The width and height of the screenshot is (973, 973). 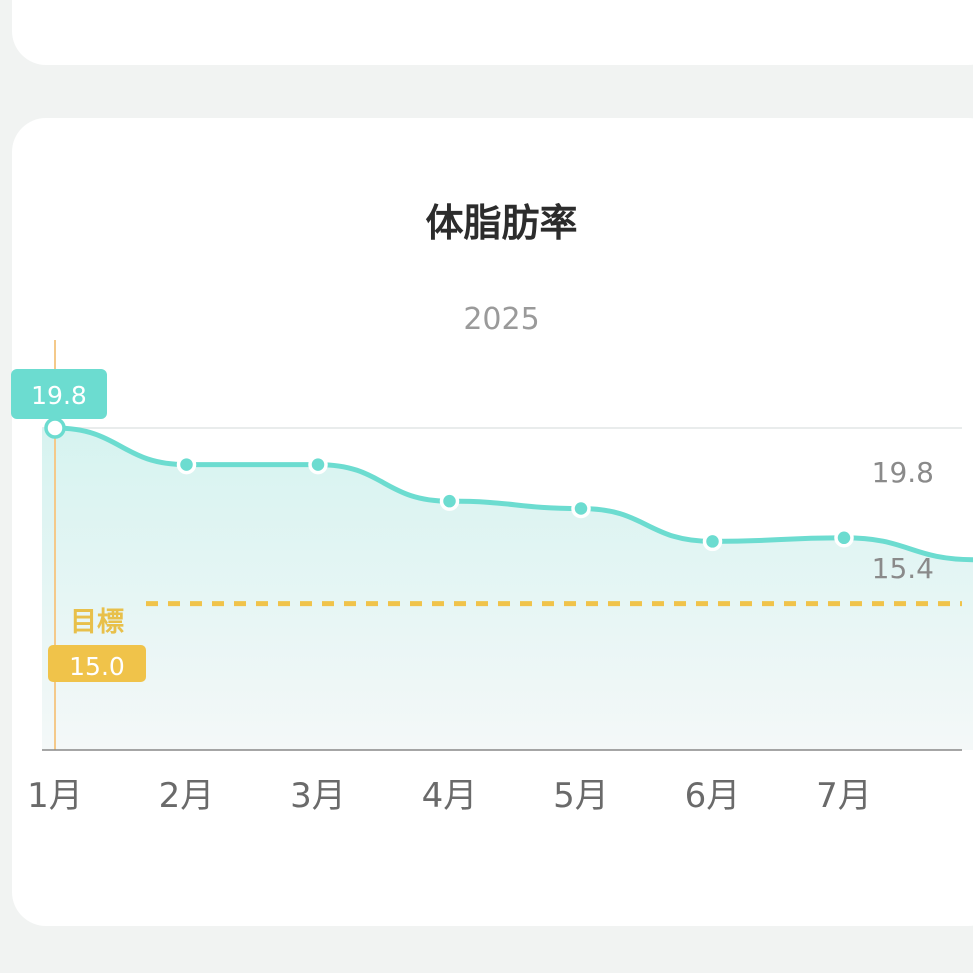 I want to click on data-point-4月, so click(x=449, y=501).